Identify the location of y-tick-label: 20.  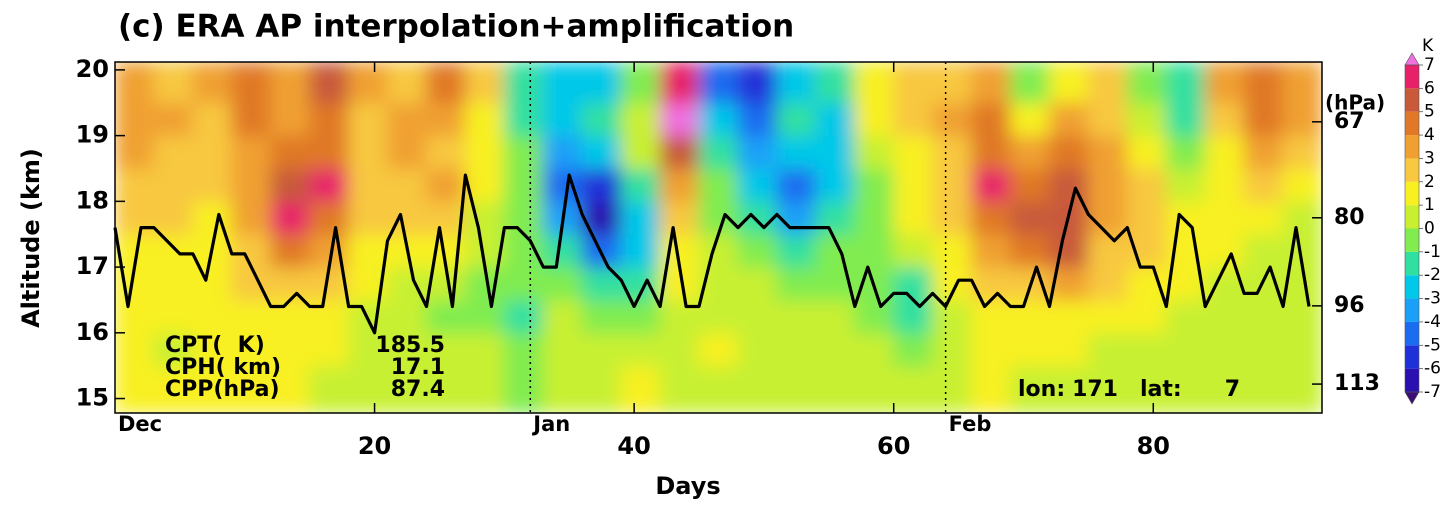
(92, 69).